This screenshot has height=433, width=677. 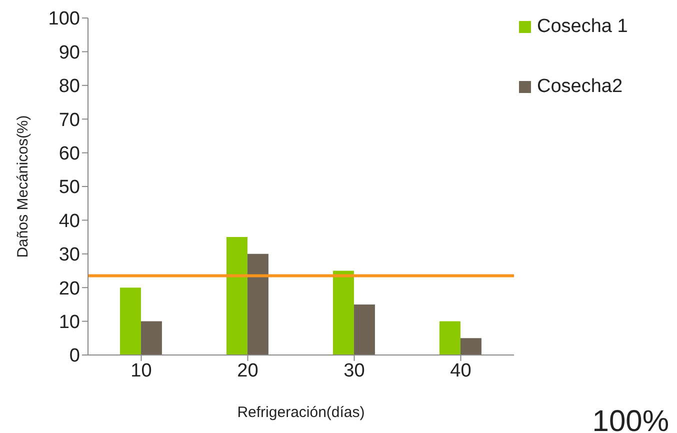 What do you see at coordinates (69, 87) in the screenshot?
I see `y-tick-label: 80` at bounding box center [69, 87].